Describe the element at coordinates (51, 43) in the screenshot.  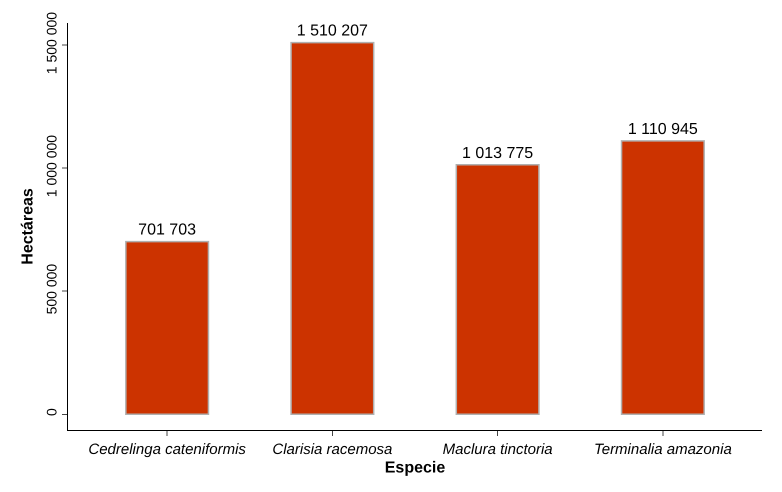
I see `y-tick-label: 1 500 000` at that location.